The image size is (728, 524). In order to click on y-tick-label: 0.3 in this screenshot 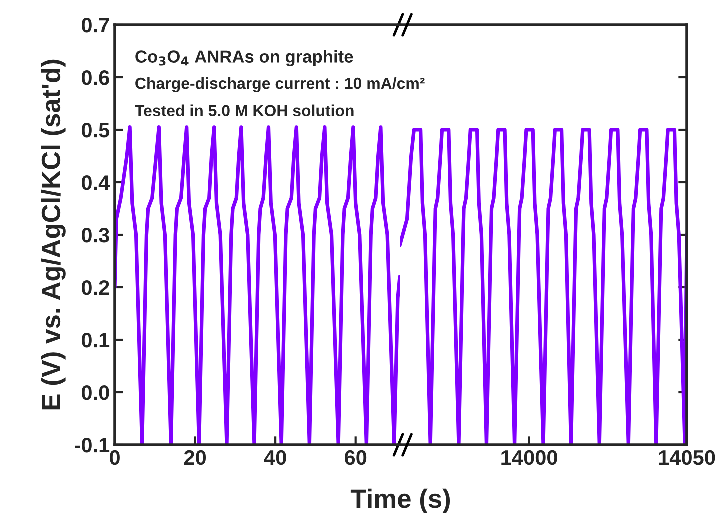, I will do `click(96, 235)`.